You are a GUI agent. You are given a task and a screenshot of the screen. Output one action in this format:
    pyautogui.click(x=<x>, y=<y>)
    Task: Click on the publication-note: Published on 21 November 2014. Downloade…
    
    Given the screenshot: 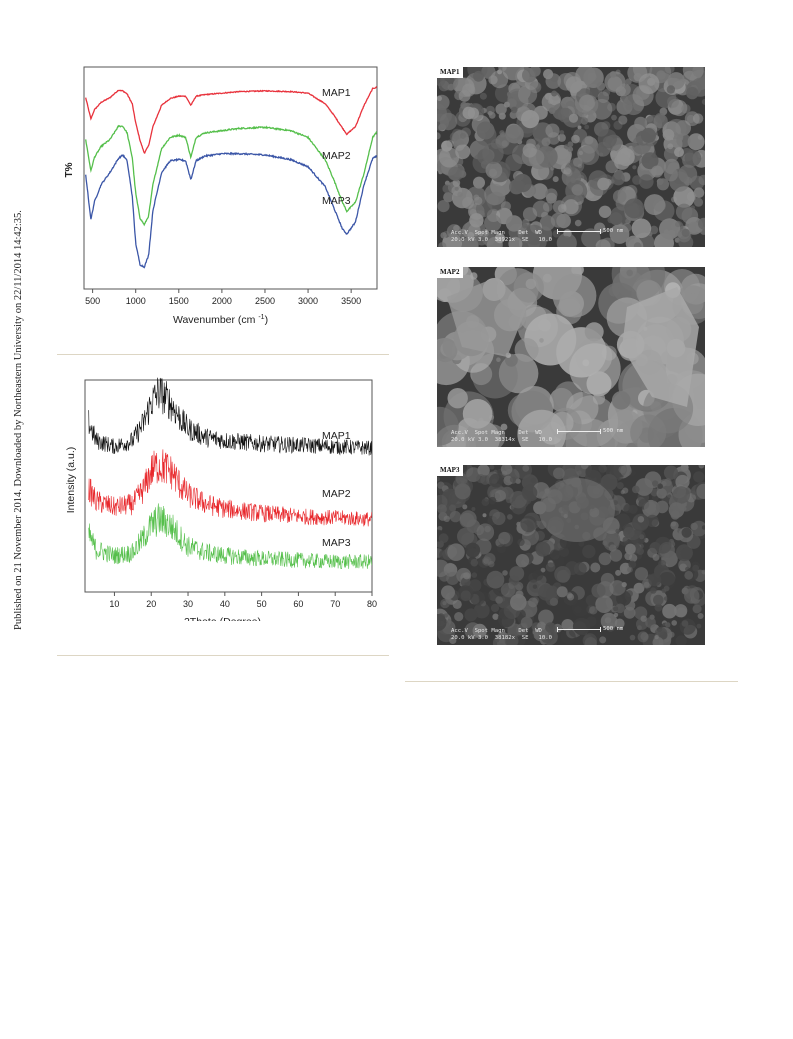 What is the action you would take?
    pyautogui.click(x=13, y=519)
    